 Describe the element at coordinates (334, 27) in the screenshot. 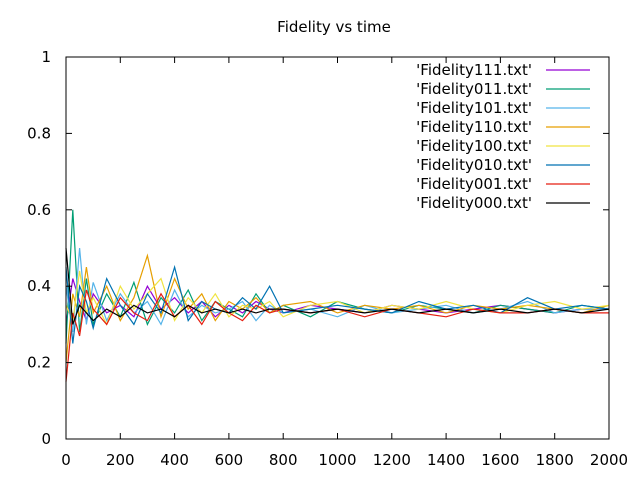

I see `chart-title: Fidelity vs time` at that location.